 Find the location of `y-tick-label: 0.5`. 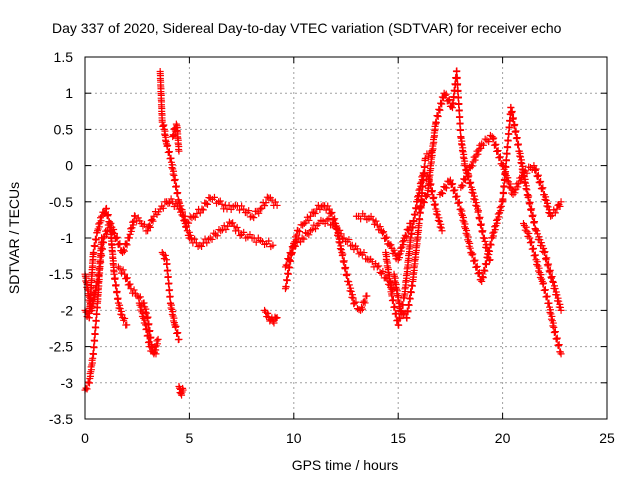

y-tick-label: 0.5 is located at coordinates (64, 129).